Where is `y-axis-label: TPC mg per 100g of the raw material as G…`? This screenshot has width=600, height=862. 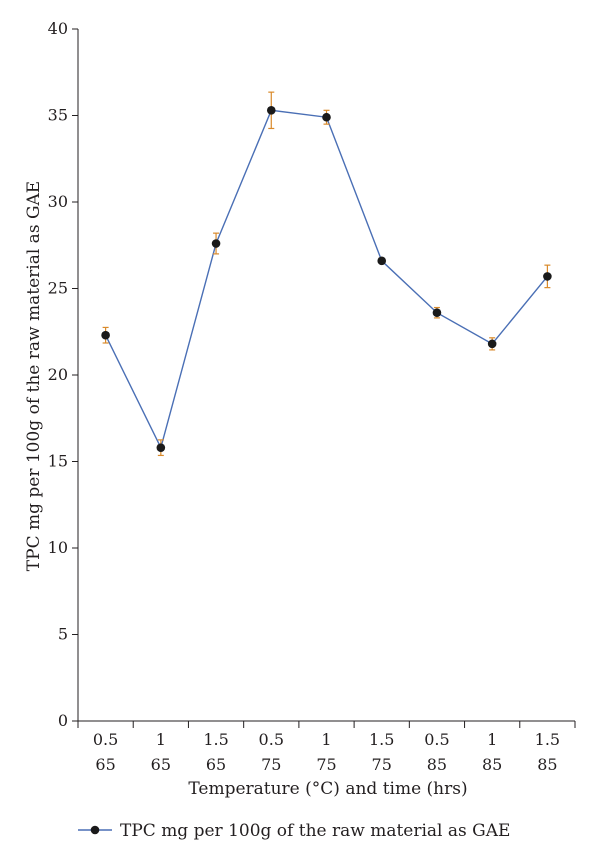
y-axis-label: TPC mg per 100g of the raw material as G… is located at coordinates (34, 376).